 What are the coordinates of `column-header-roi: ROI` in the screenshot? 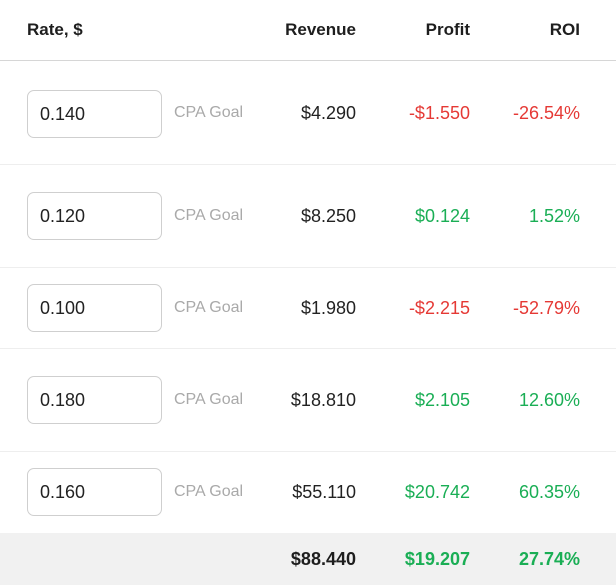 It's located at (564, 29).